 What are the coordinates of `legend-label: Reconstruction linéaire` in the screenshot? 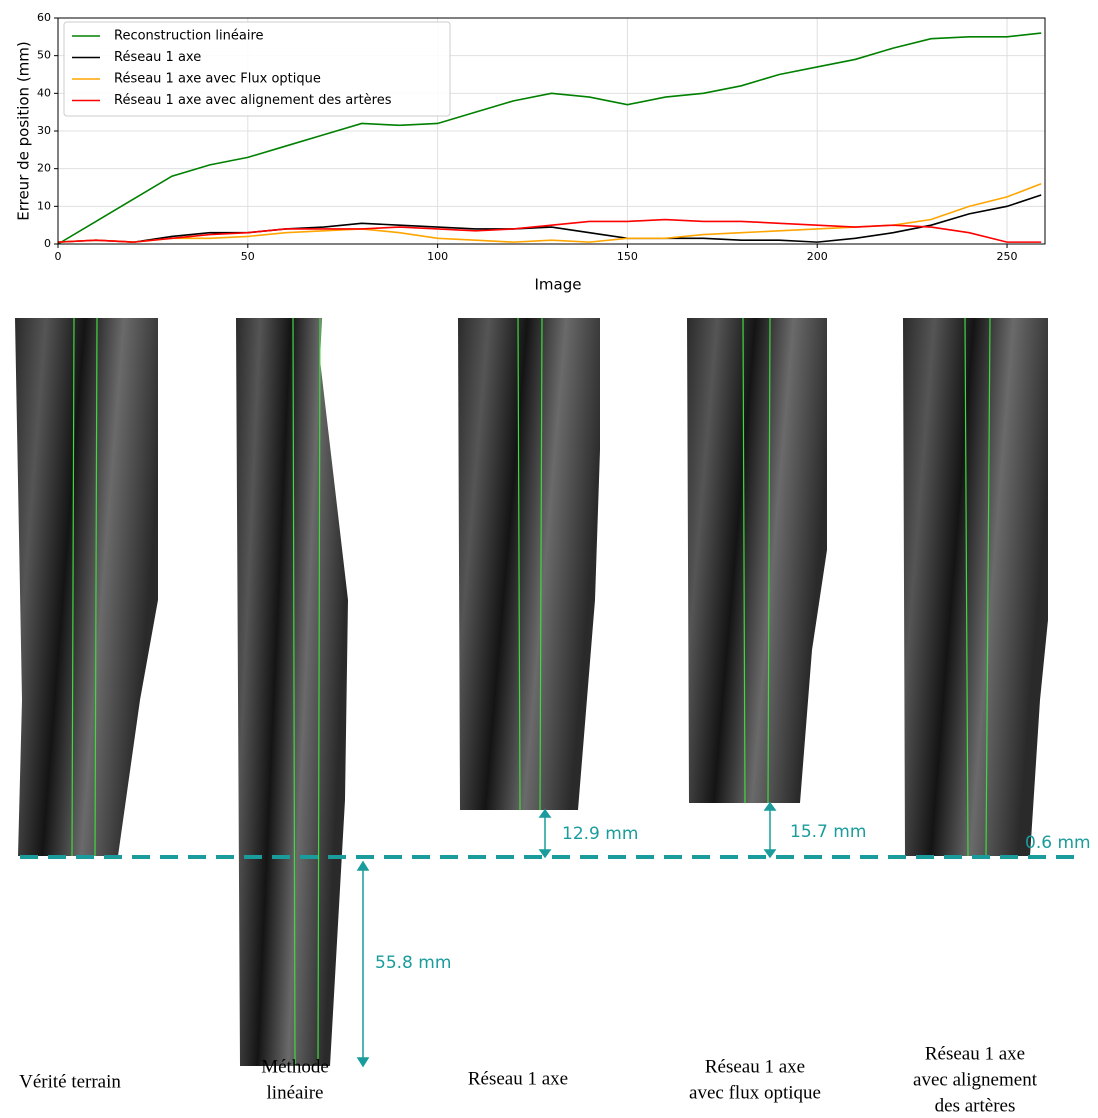 It's located at (189, 36).